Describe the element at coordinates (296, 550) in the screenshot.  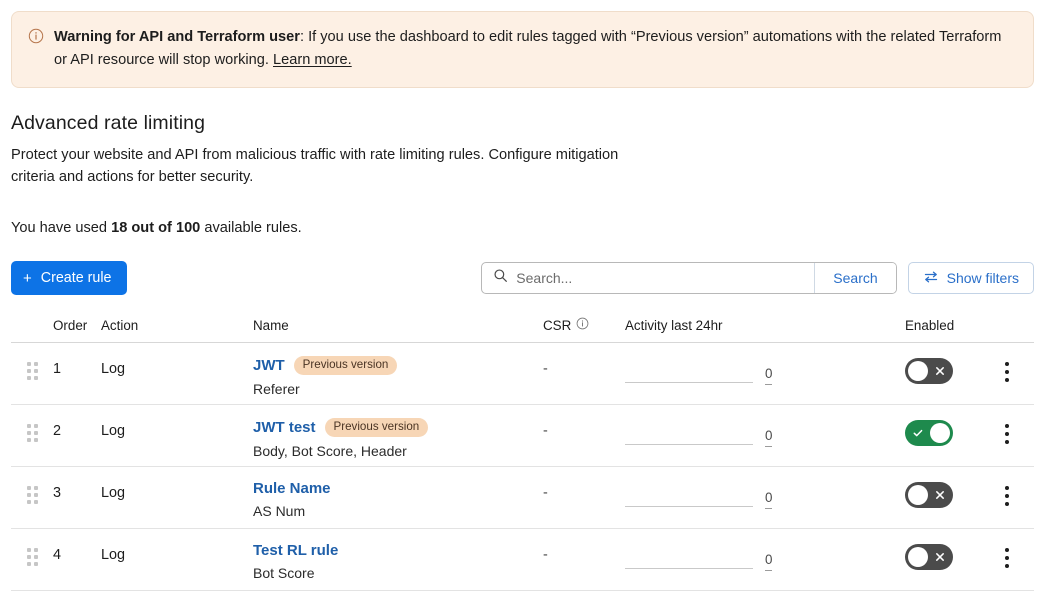
I see `rule-name-link: Test RL rule` at that location.